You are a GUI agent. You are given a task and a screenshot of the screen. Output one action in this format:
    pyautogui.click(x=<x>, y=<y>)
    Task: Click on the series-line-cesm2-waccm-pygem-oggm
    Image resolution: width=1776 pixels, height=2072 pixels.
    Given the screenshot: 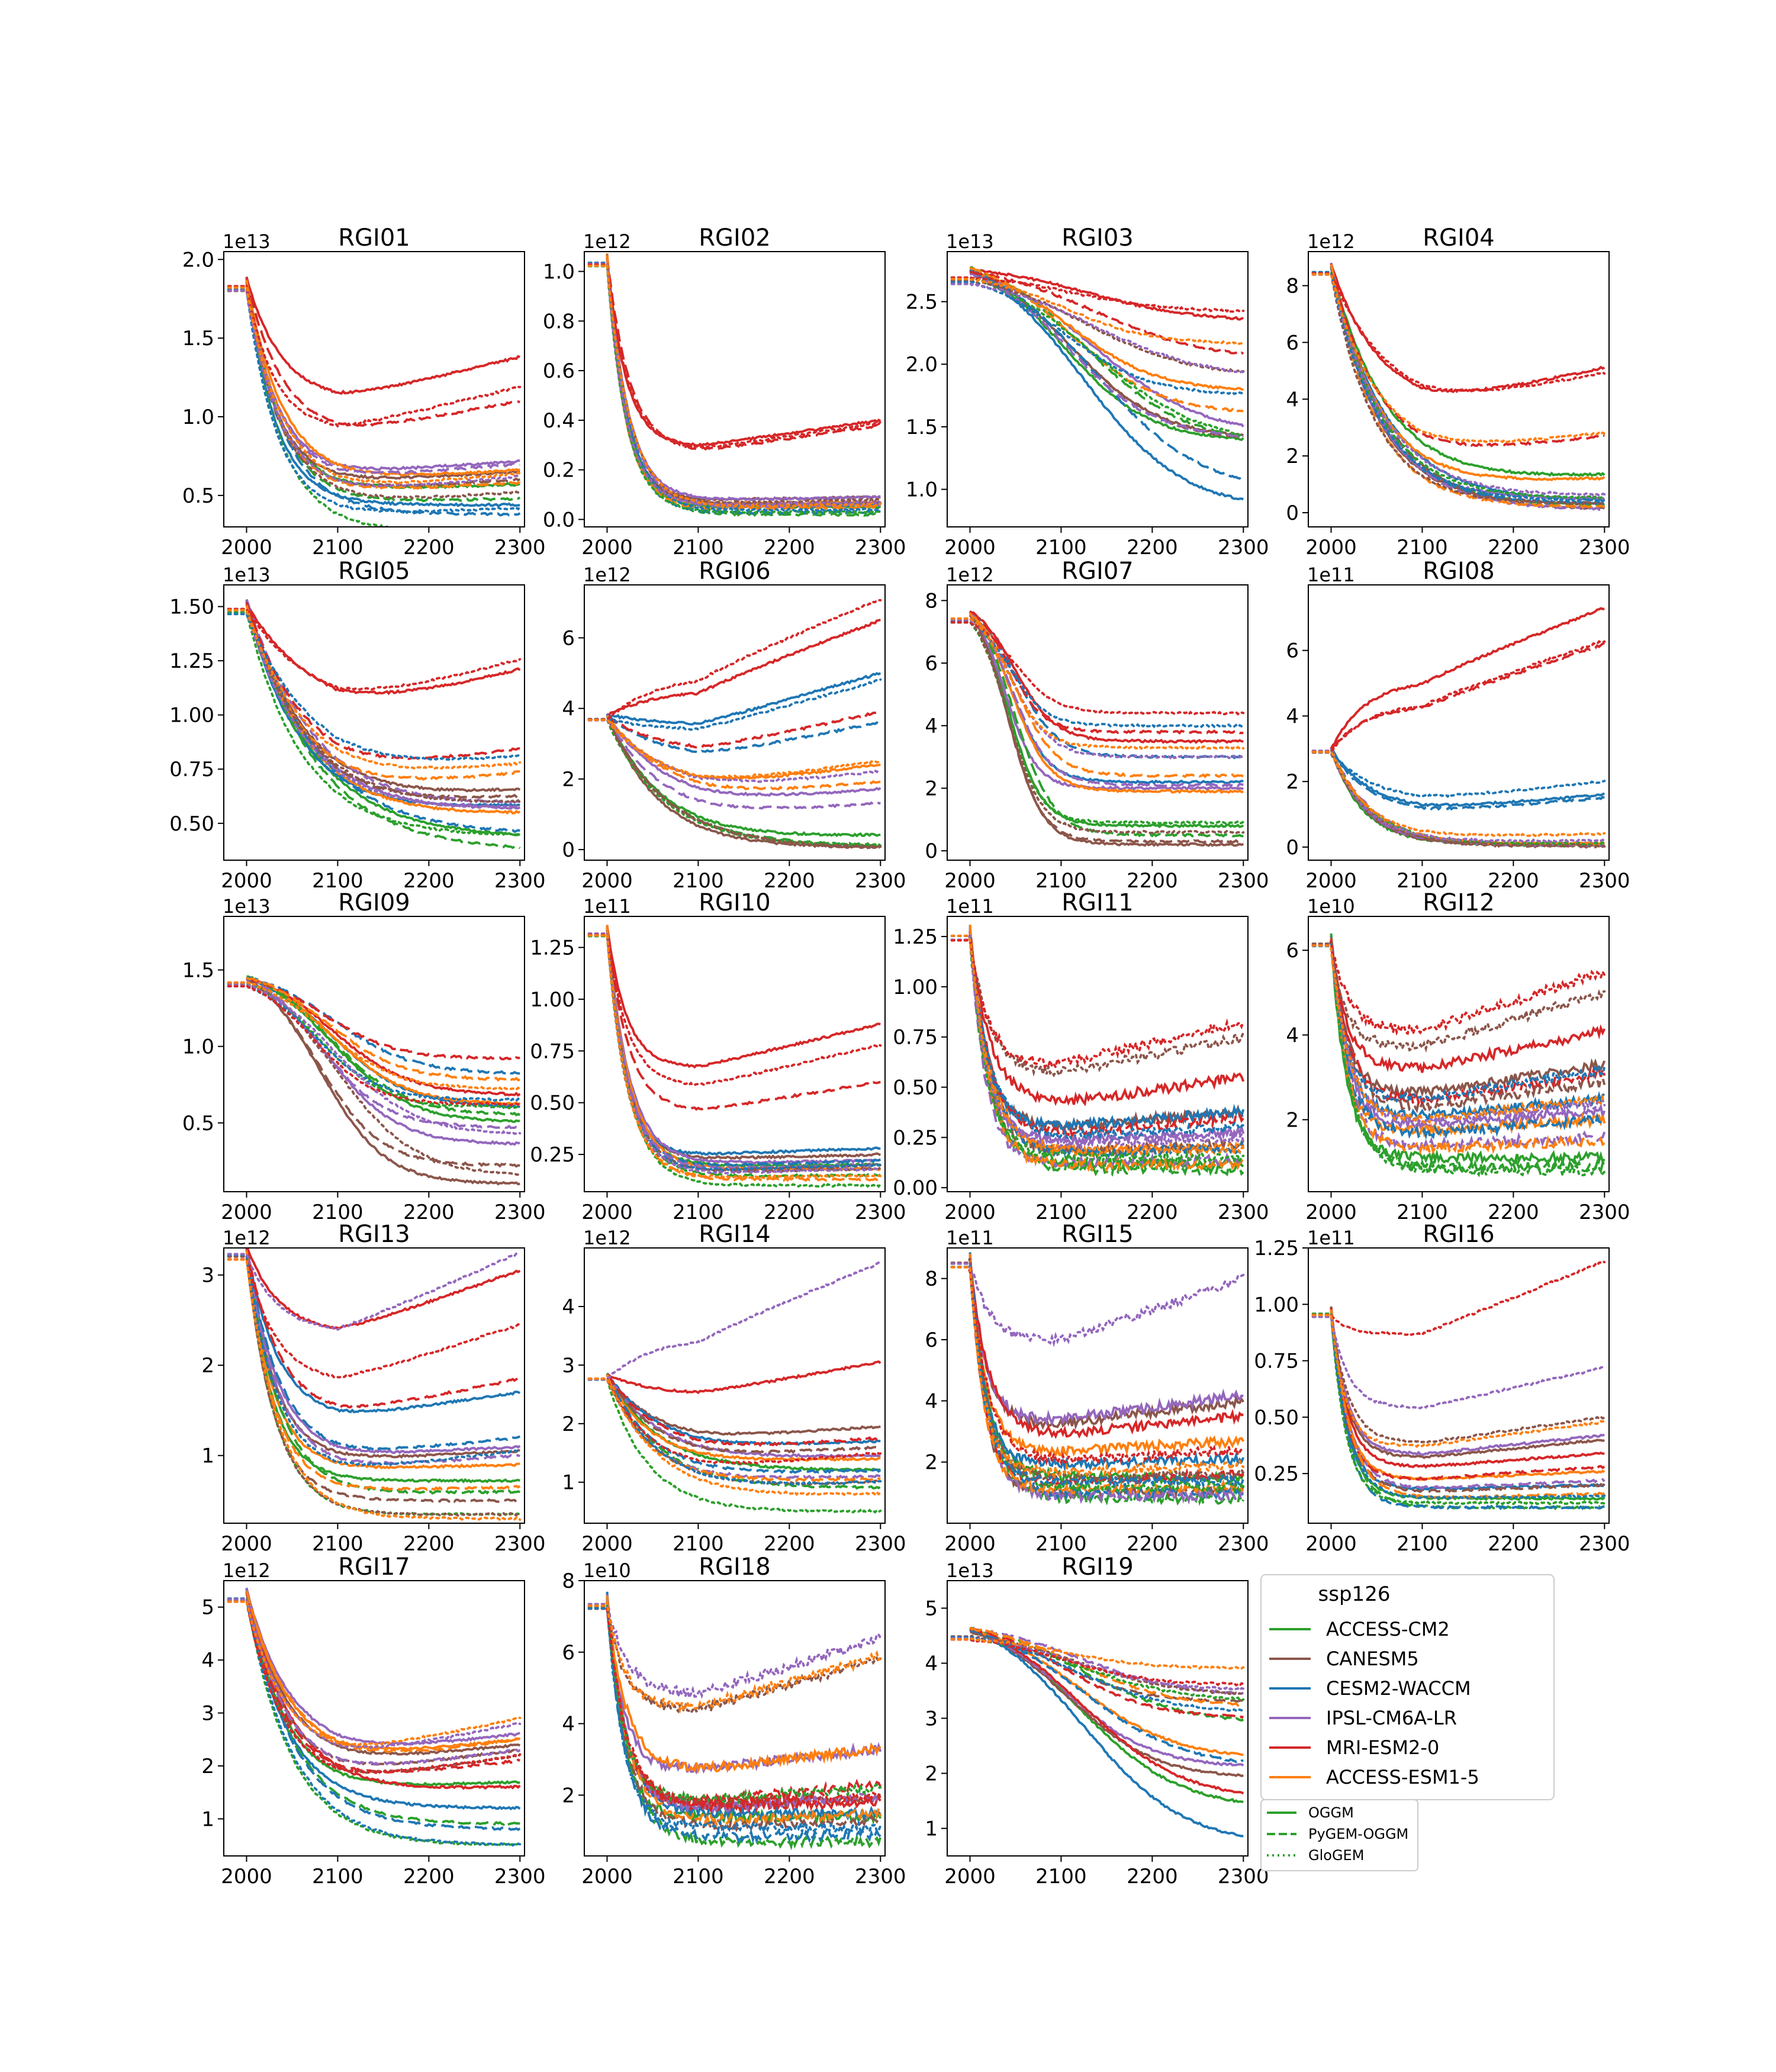 What is the action you would take?
    pyautogui.click(x=383, y=1711)
    